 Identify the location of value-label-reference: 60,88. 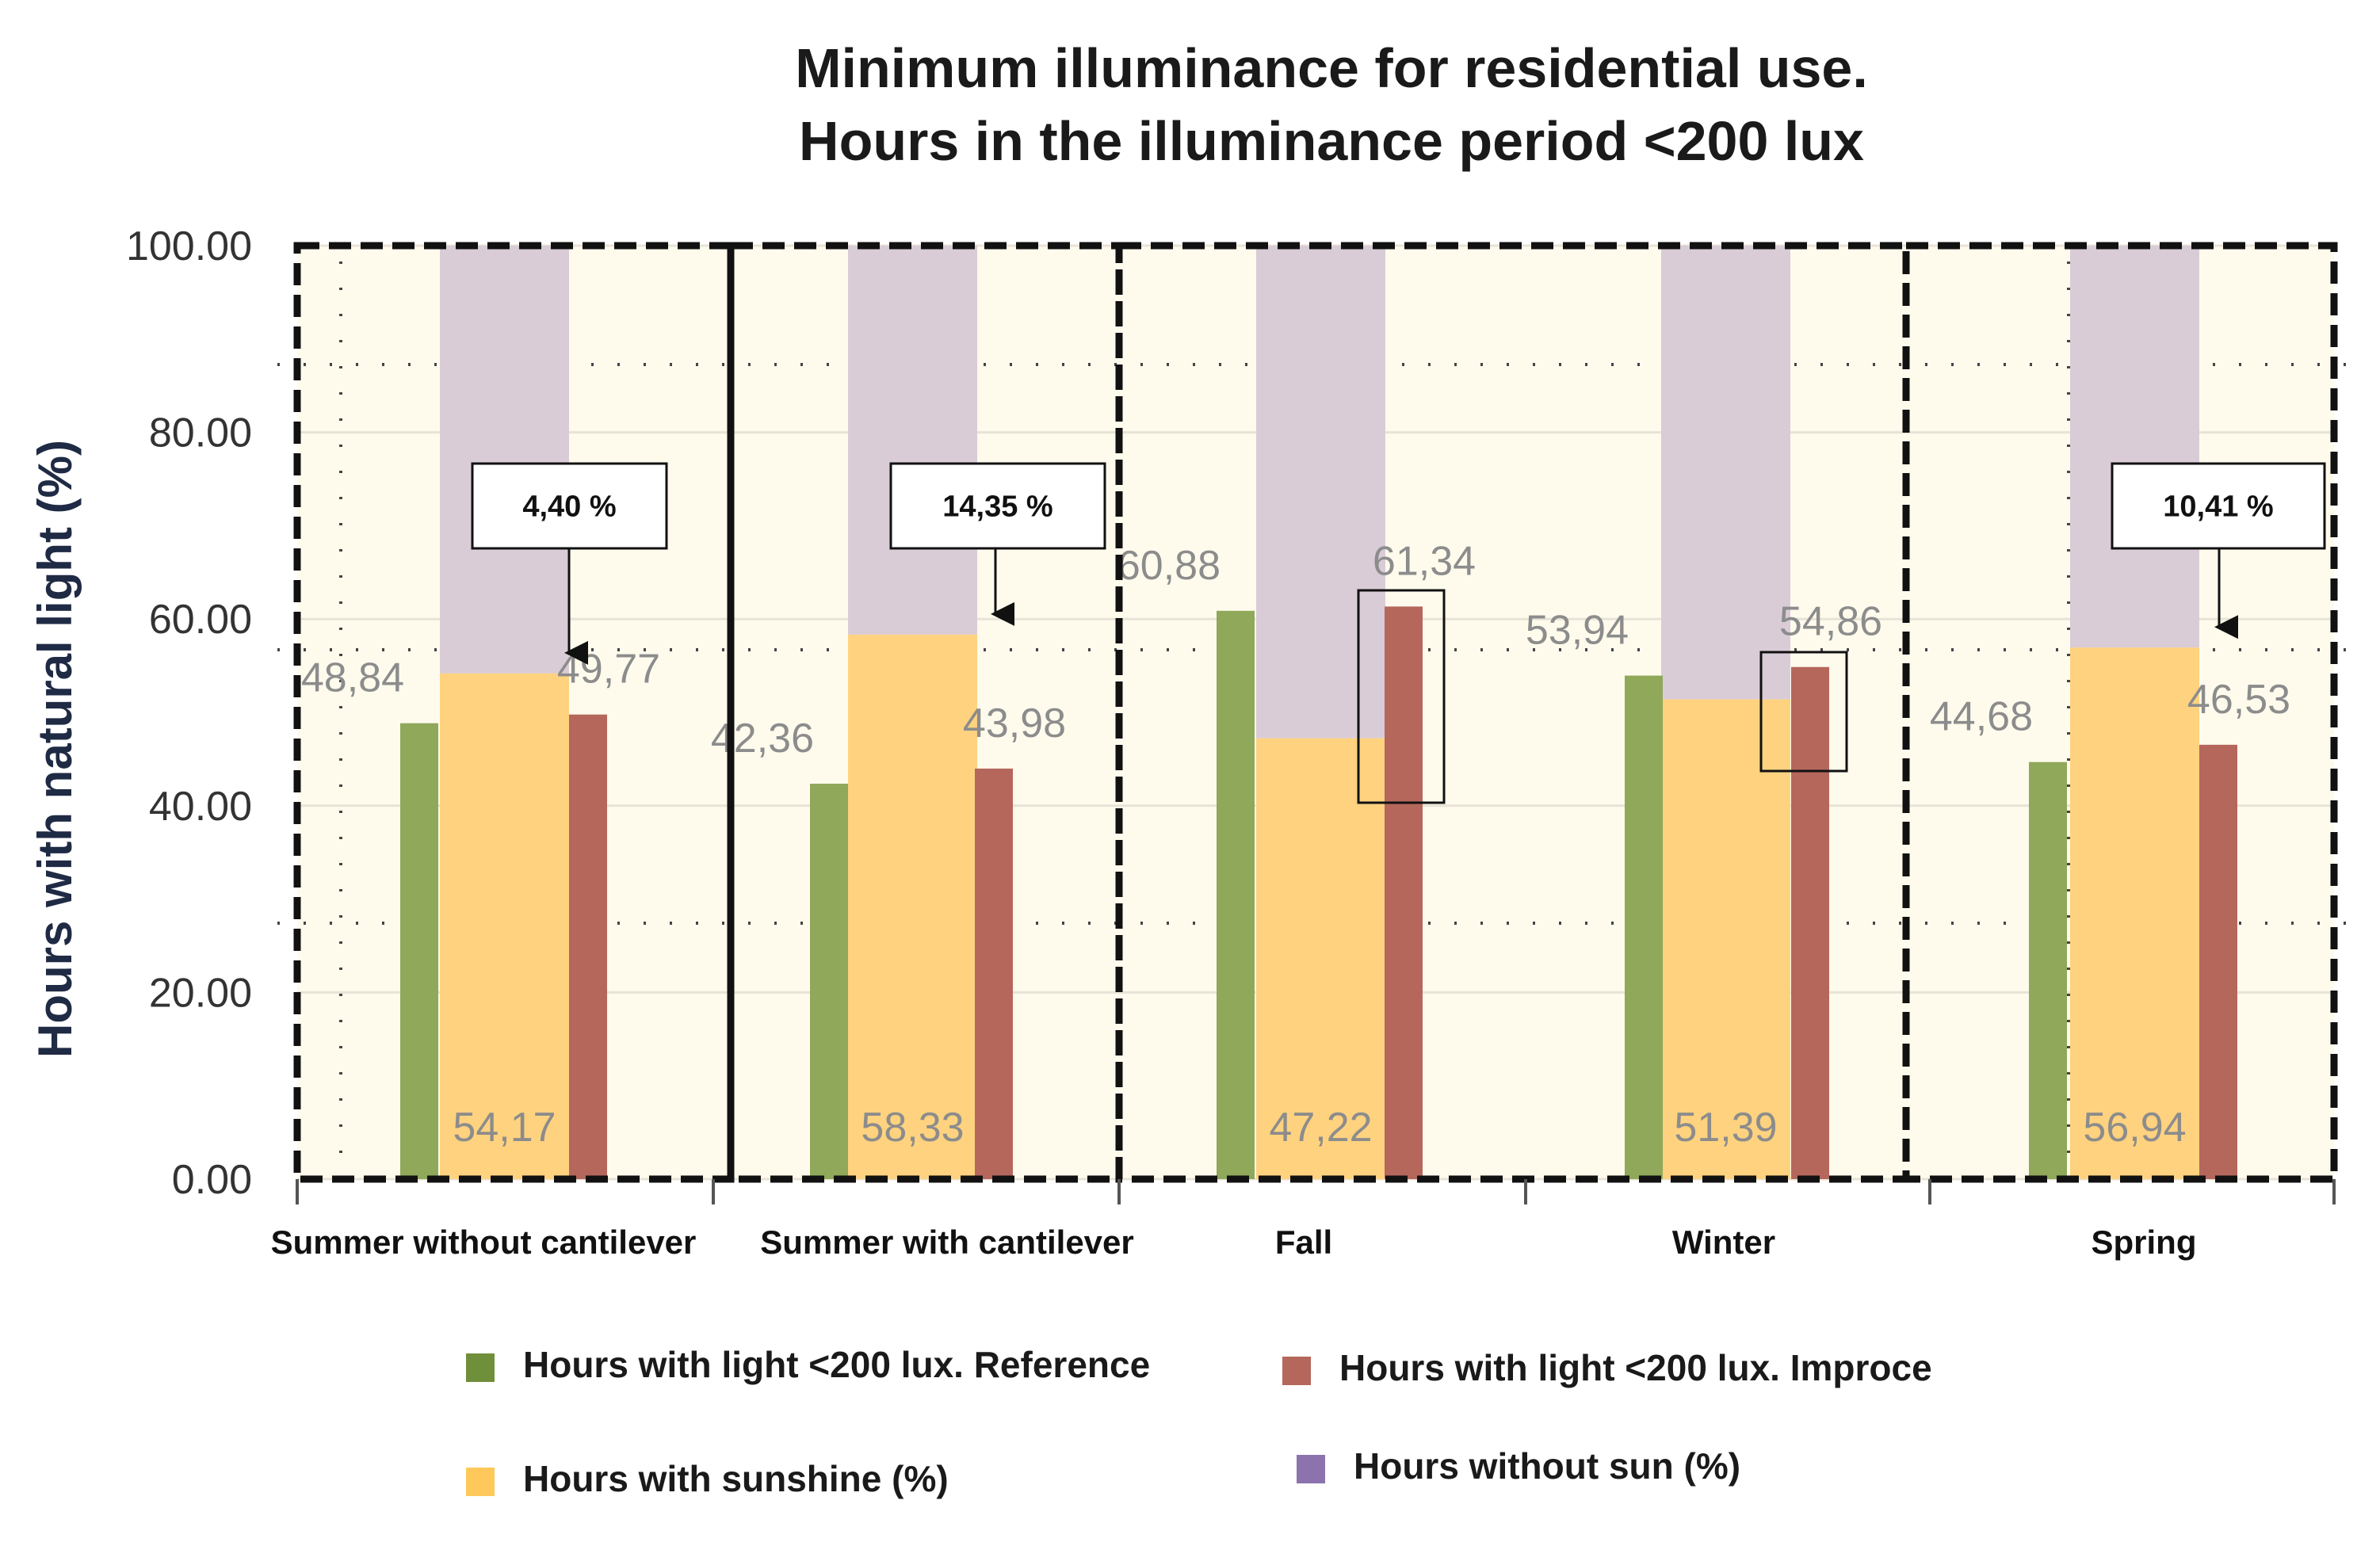
(1169, 566).